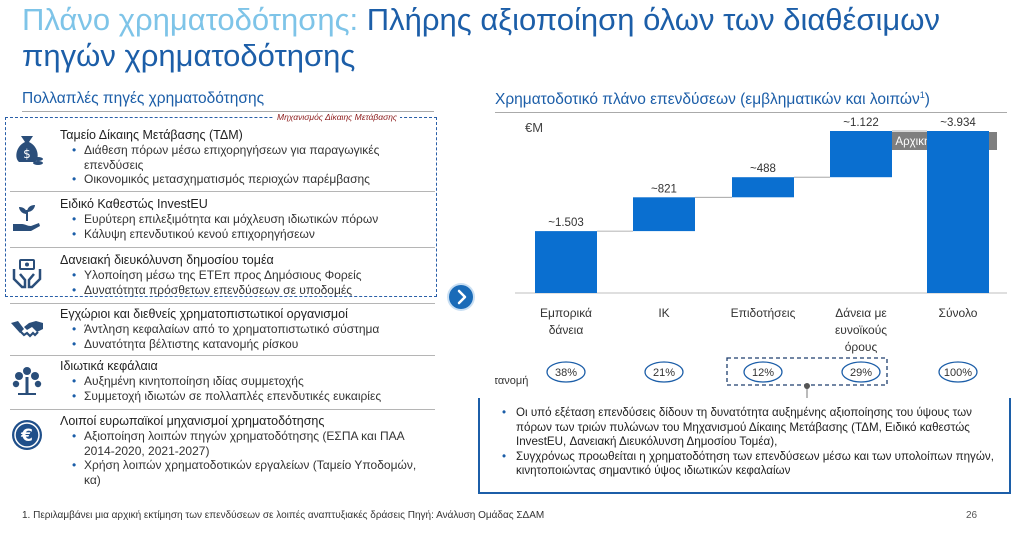 The width and height of the screenshot is (1021, 534). Describe the element at coordinates (958, 313) in the screenshot. I see `category-label: Σύνολο` at that location.